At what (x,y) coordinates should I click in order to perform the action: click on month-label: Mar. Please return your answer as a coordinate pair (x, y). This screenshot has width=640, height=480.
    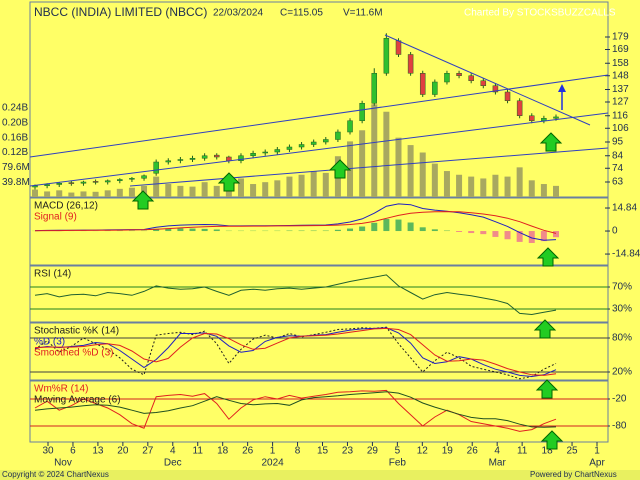
    Looking at the image, I should click on (498, 463).